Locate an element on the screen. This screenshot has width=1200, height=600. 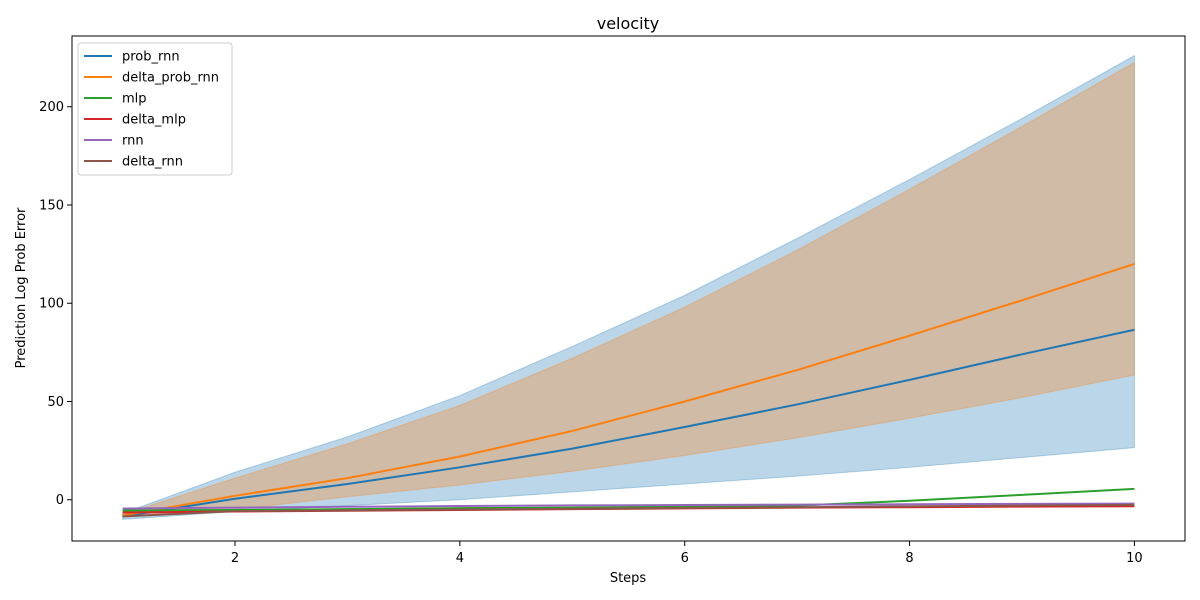
x-axis: 2 4 6 8 10 is located at coordinates (687, 553).